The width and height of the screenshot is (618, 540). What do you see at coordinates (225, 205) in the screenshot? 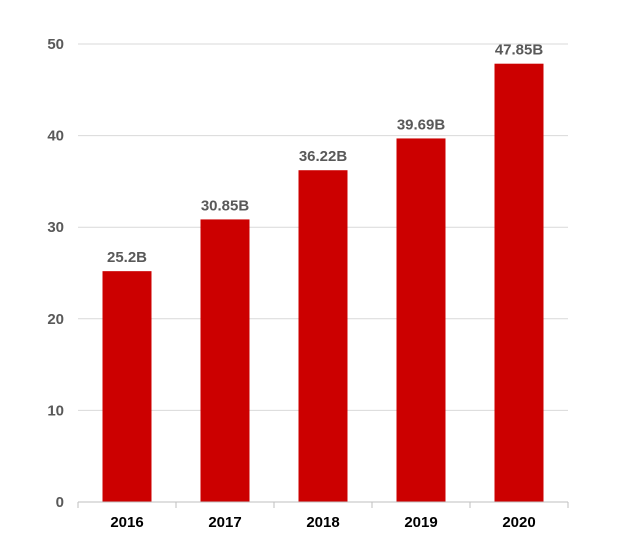
I see `data-label-2017: 30.85B` at bounding box center [225, 205].